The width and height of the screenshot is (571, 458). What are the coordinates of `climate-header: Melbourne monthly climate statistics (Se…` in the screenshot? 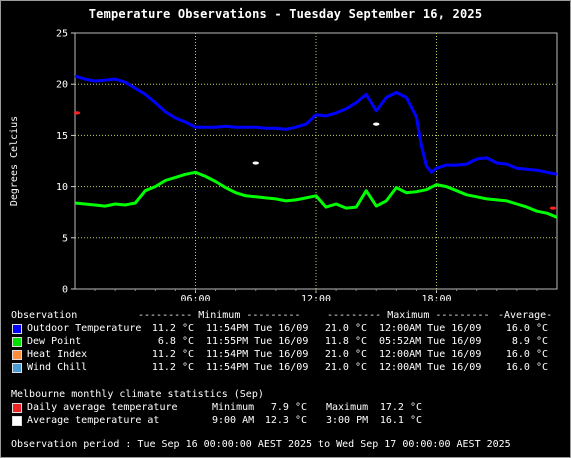 It's located at (137, 394).